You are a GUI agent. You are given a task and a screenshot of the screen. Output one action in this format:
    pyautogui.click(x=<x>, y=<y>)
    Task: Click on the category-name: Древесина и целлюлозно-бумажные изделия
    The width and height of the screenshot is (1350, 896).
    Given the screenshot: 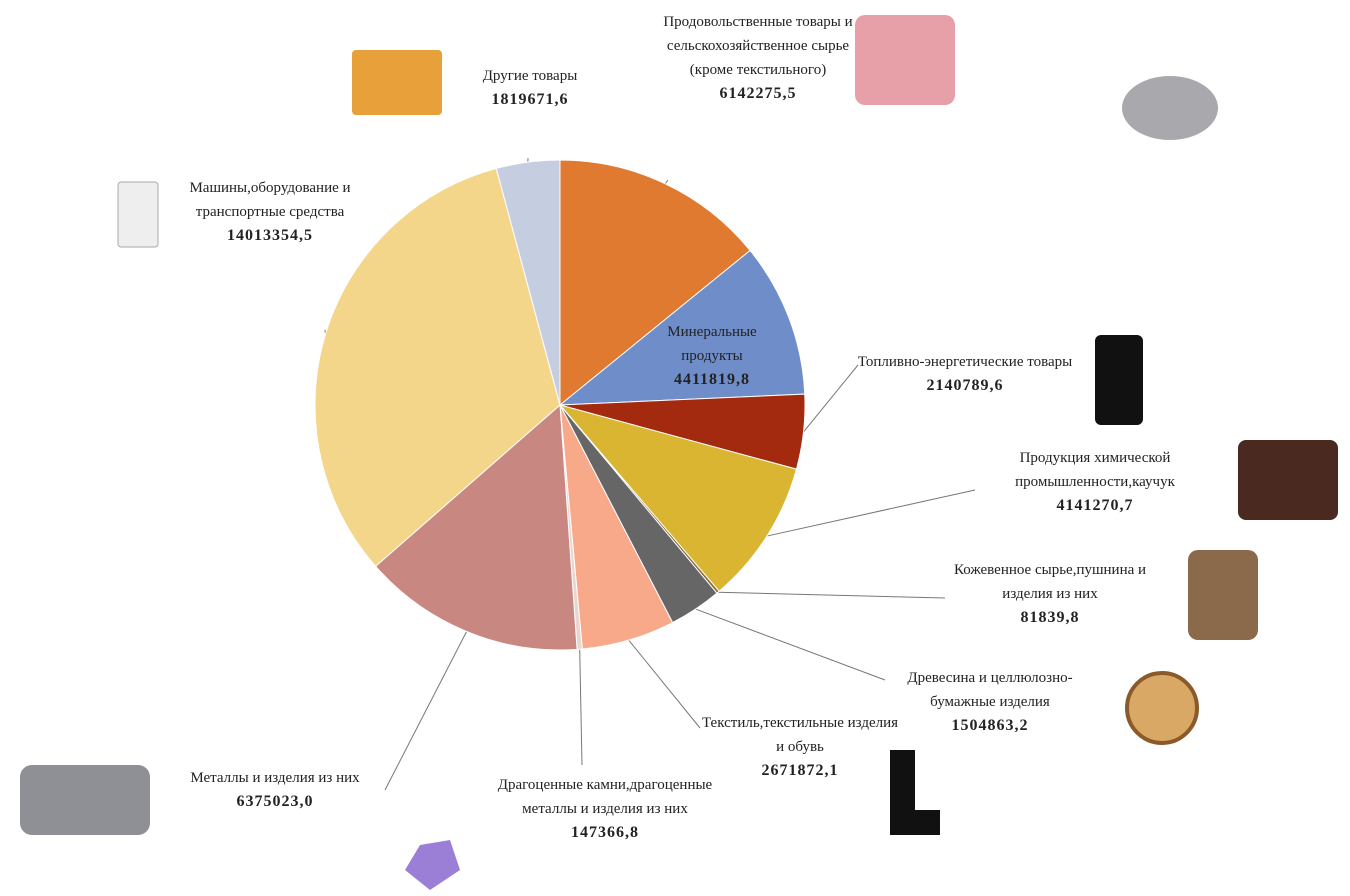 What is the action you would take?
    pyautogui.click(x=990, y=690)
    